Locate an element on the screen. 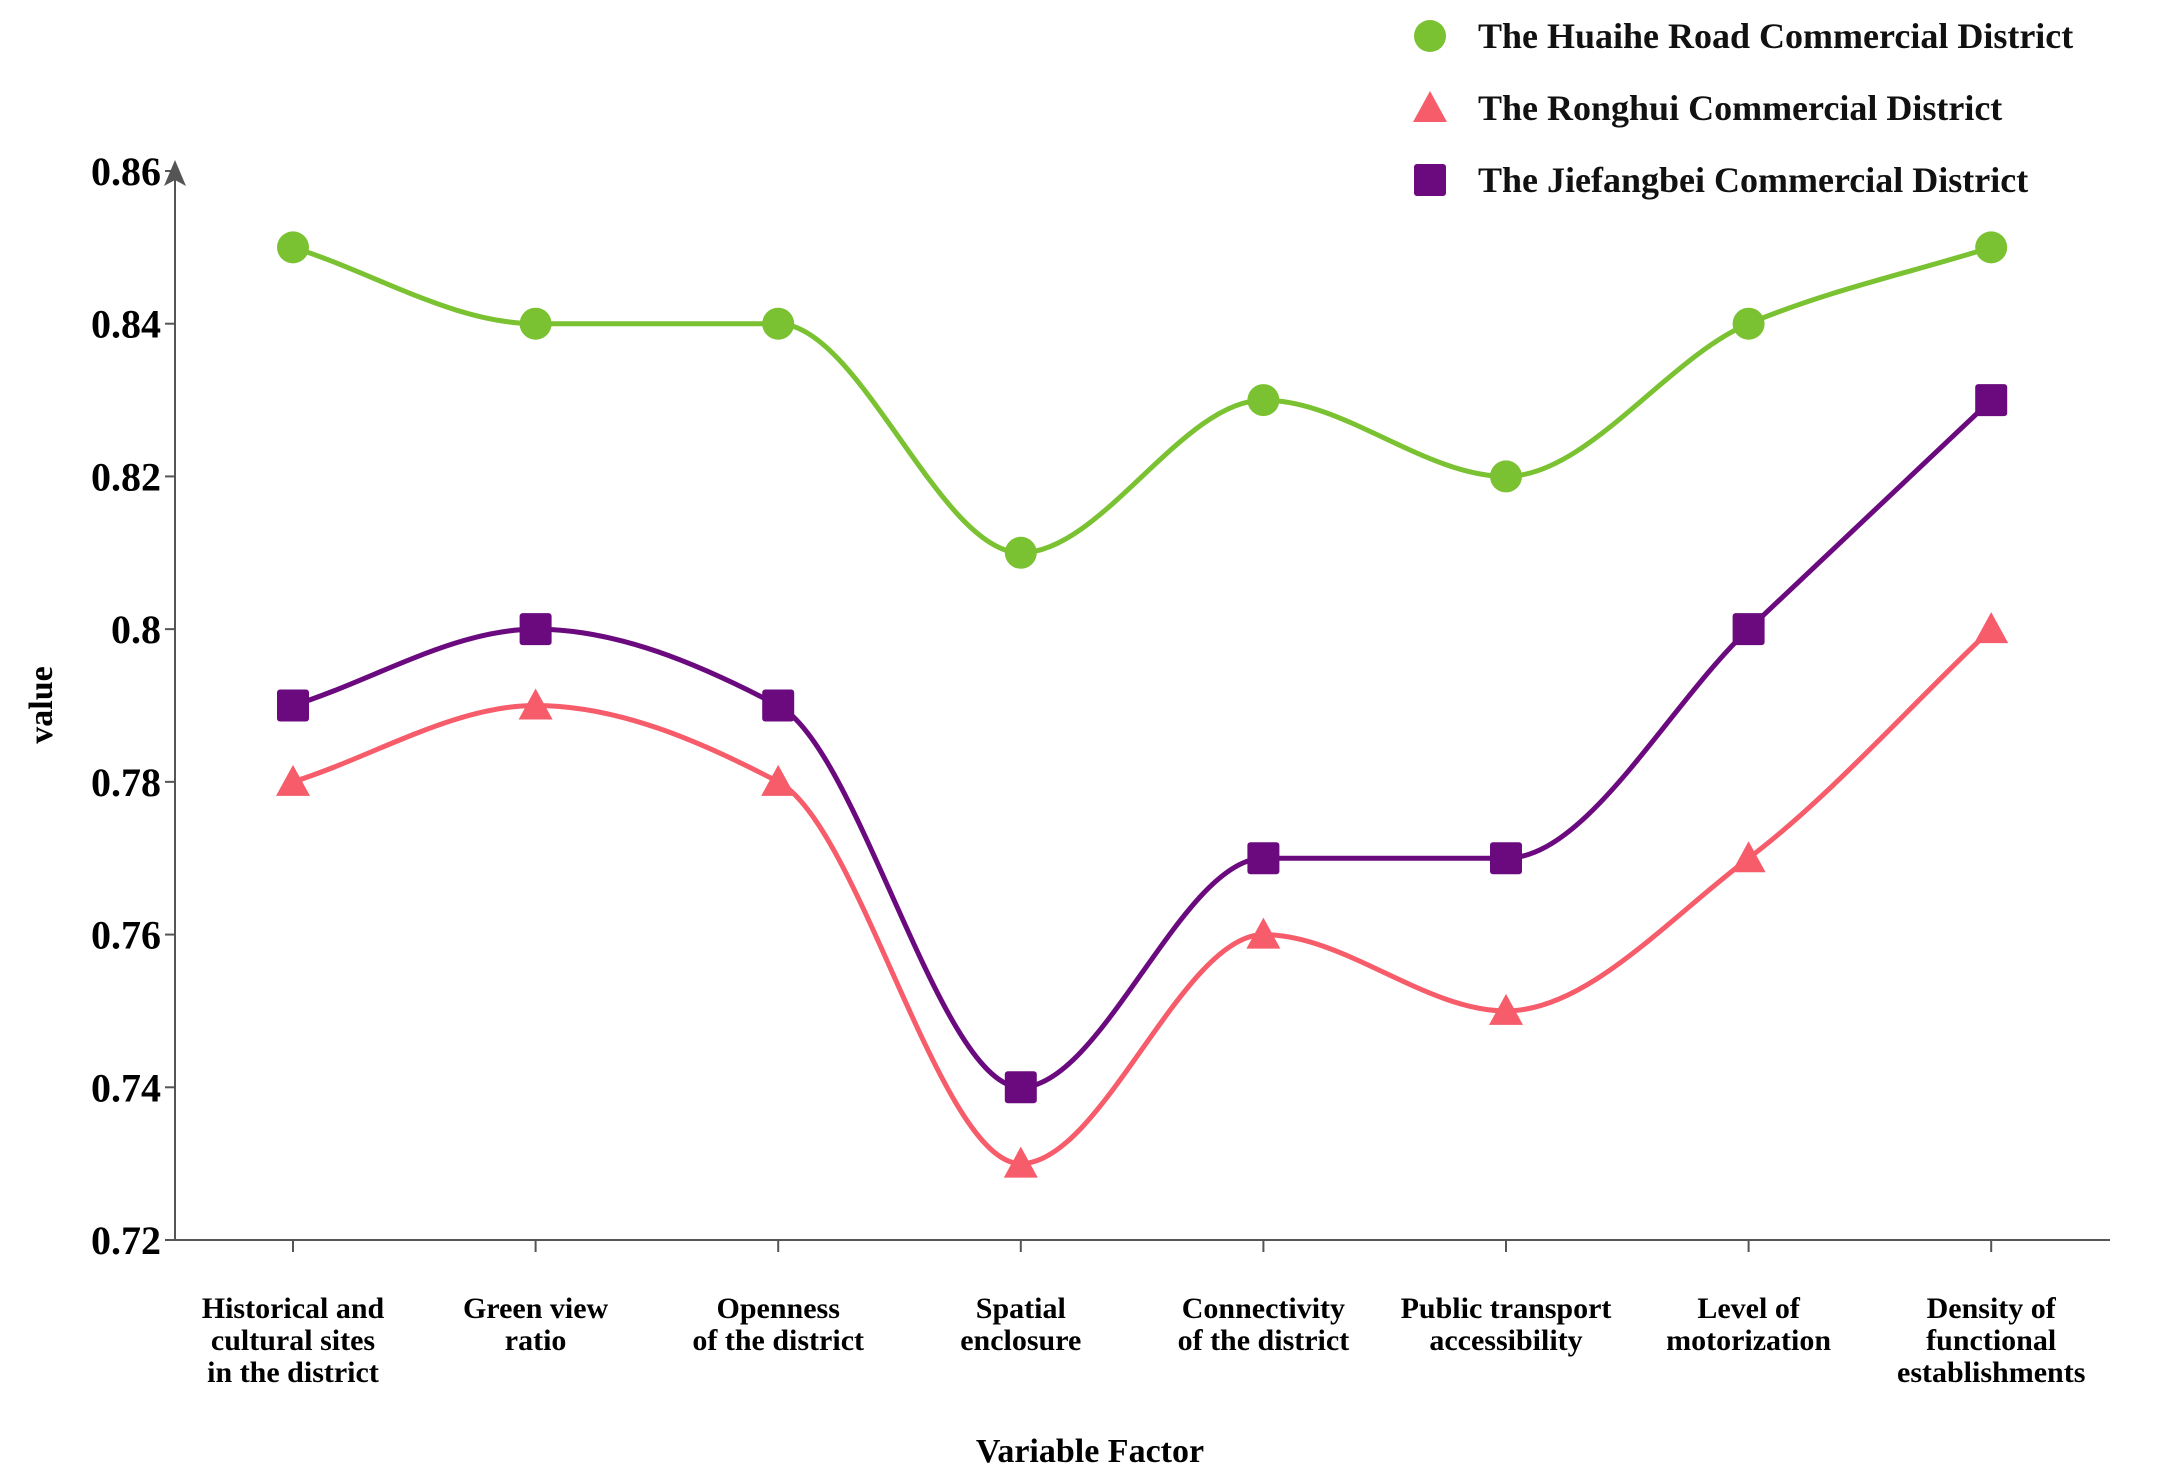 This screenshot has width=2164, height=1480. x-tick-label: Public transport accessibility is located at coordinates (1506, 1324).